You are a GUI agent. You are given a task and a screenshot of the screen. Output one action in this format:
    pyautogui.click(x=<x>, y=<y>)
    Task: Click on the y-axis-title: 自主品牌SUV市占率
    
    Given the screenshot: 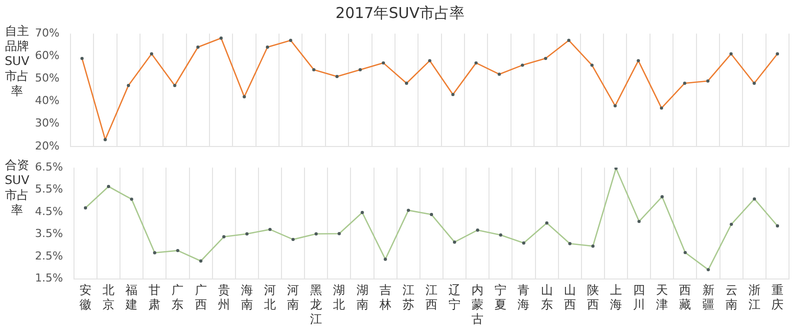 What is the action you would take?
    pyautogui.click(x=17, y=61)
    